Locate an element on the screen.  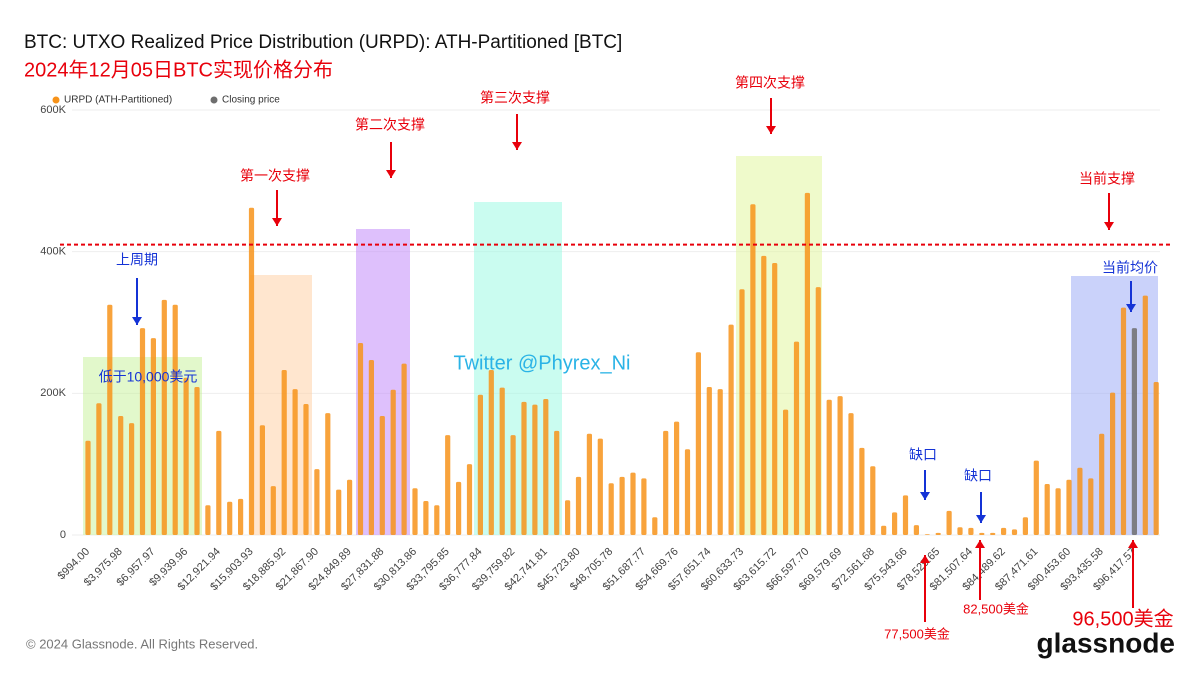
annotation: 上周期 is located at coordinates (137, 260).